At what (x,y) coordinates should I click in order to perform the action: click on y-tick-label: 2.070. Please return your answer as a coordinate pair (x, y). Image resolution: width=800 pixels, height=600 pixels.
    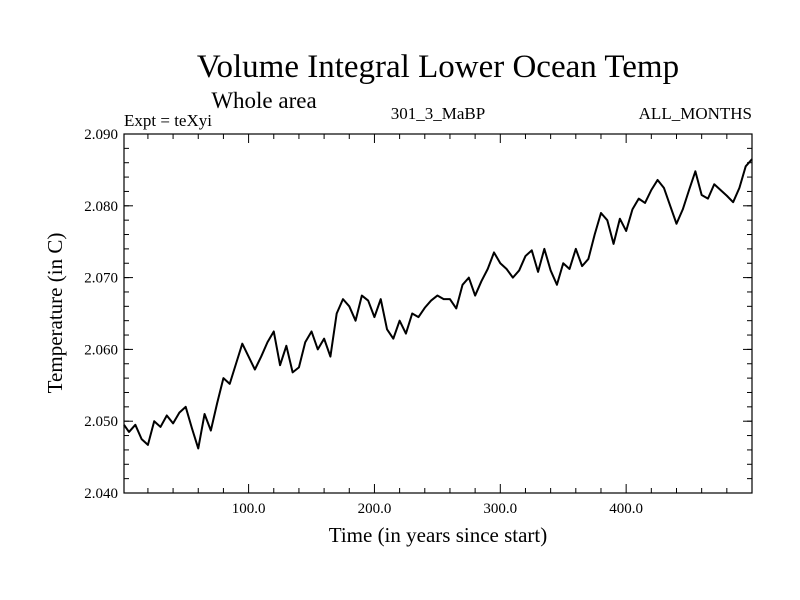
    Looking at the image, I should click on (101, 279).